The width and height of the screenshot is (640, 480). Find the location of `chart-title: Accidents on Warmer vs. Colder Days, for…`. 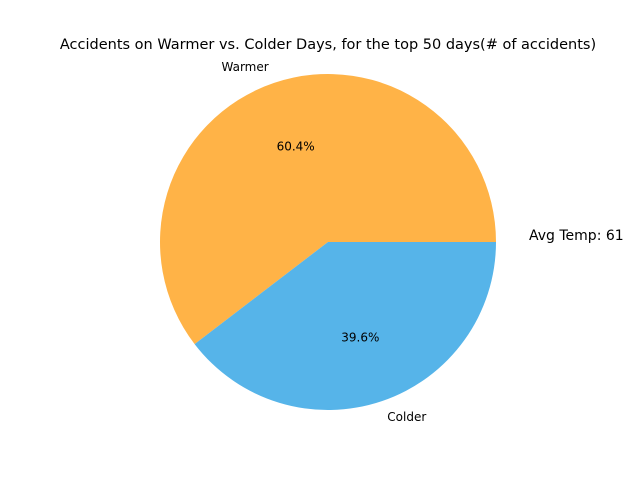

chart-title: Accidents on Warmer vs. Colder Days, for… is located at coordinates (328, 45).